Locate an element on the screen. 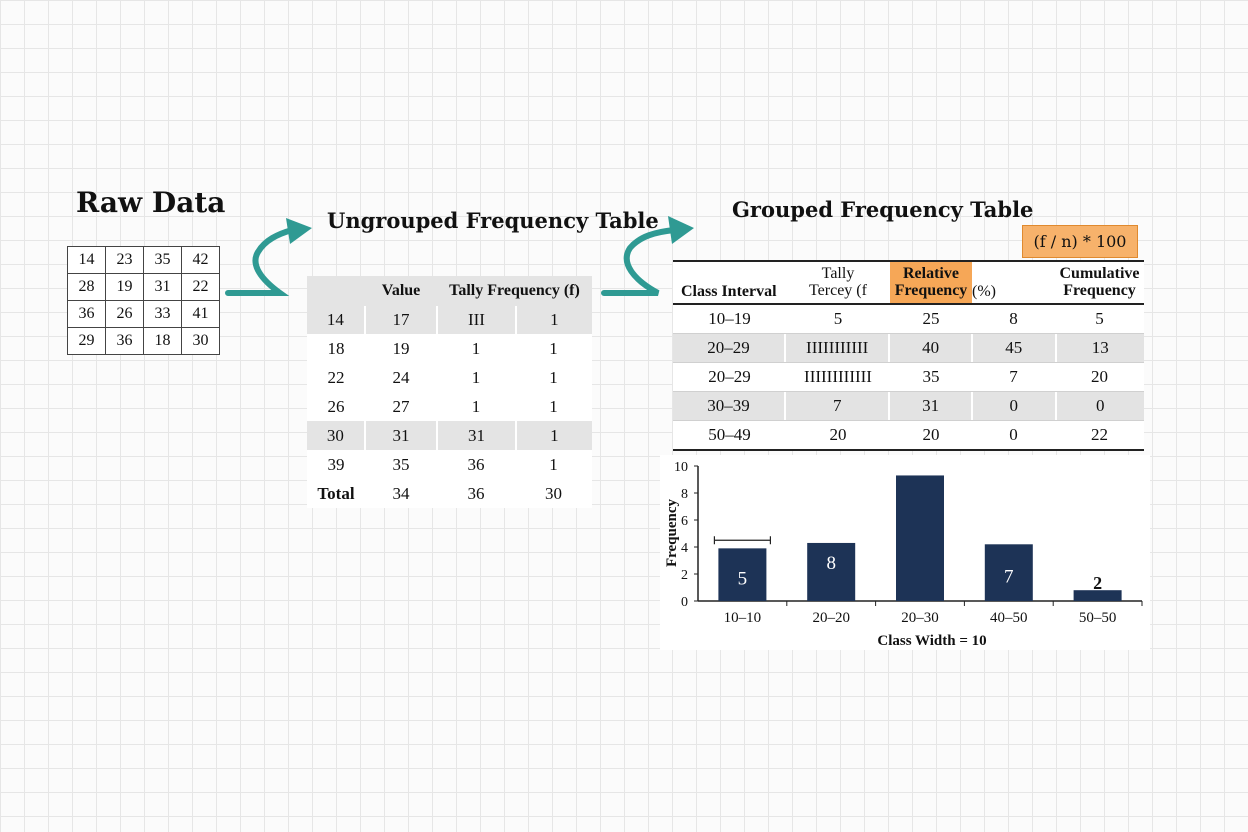  header-relative-frequency: Relative Frequency is located at coordinates (931, 282).